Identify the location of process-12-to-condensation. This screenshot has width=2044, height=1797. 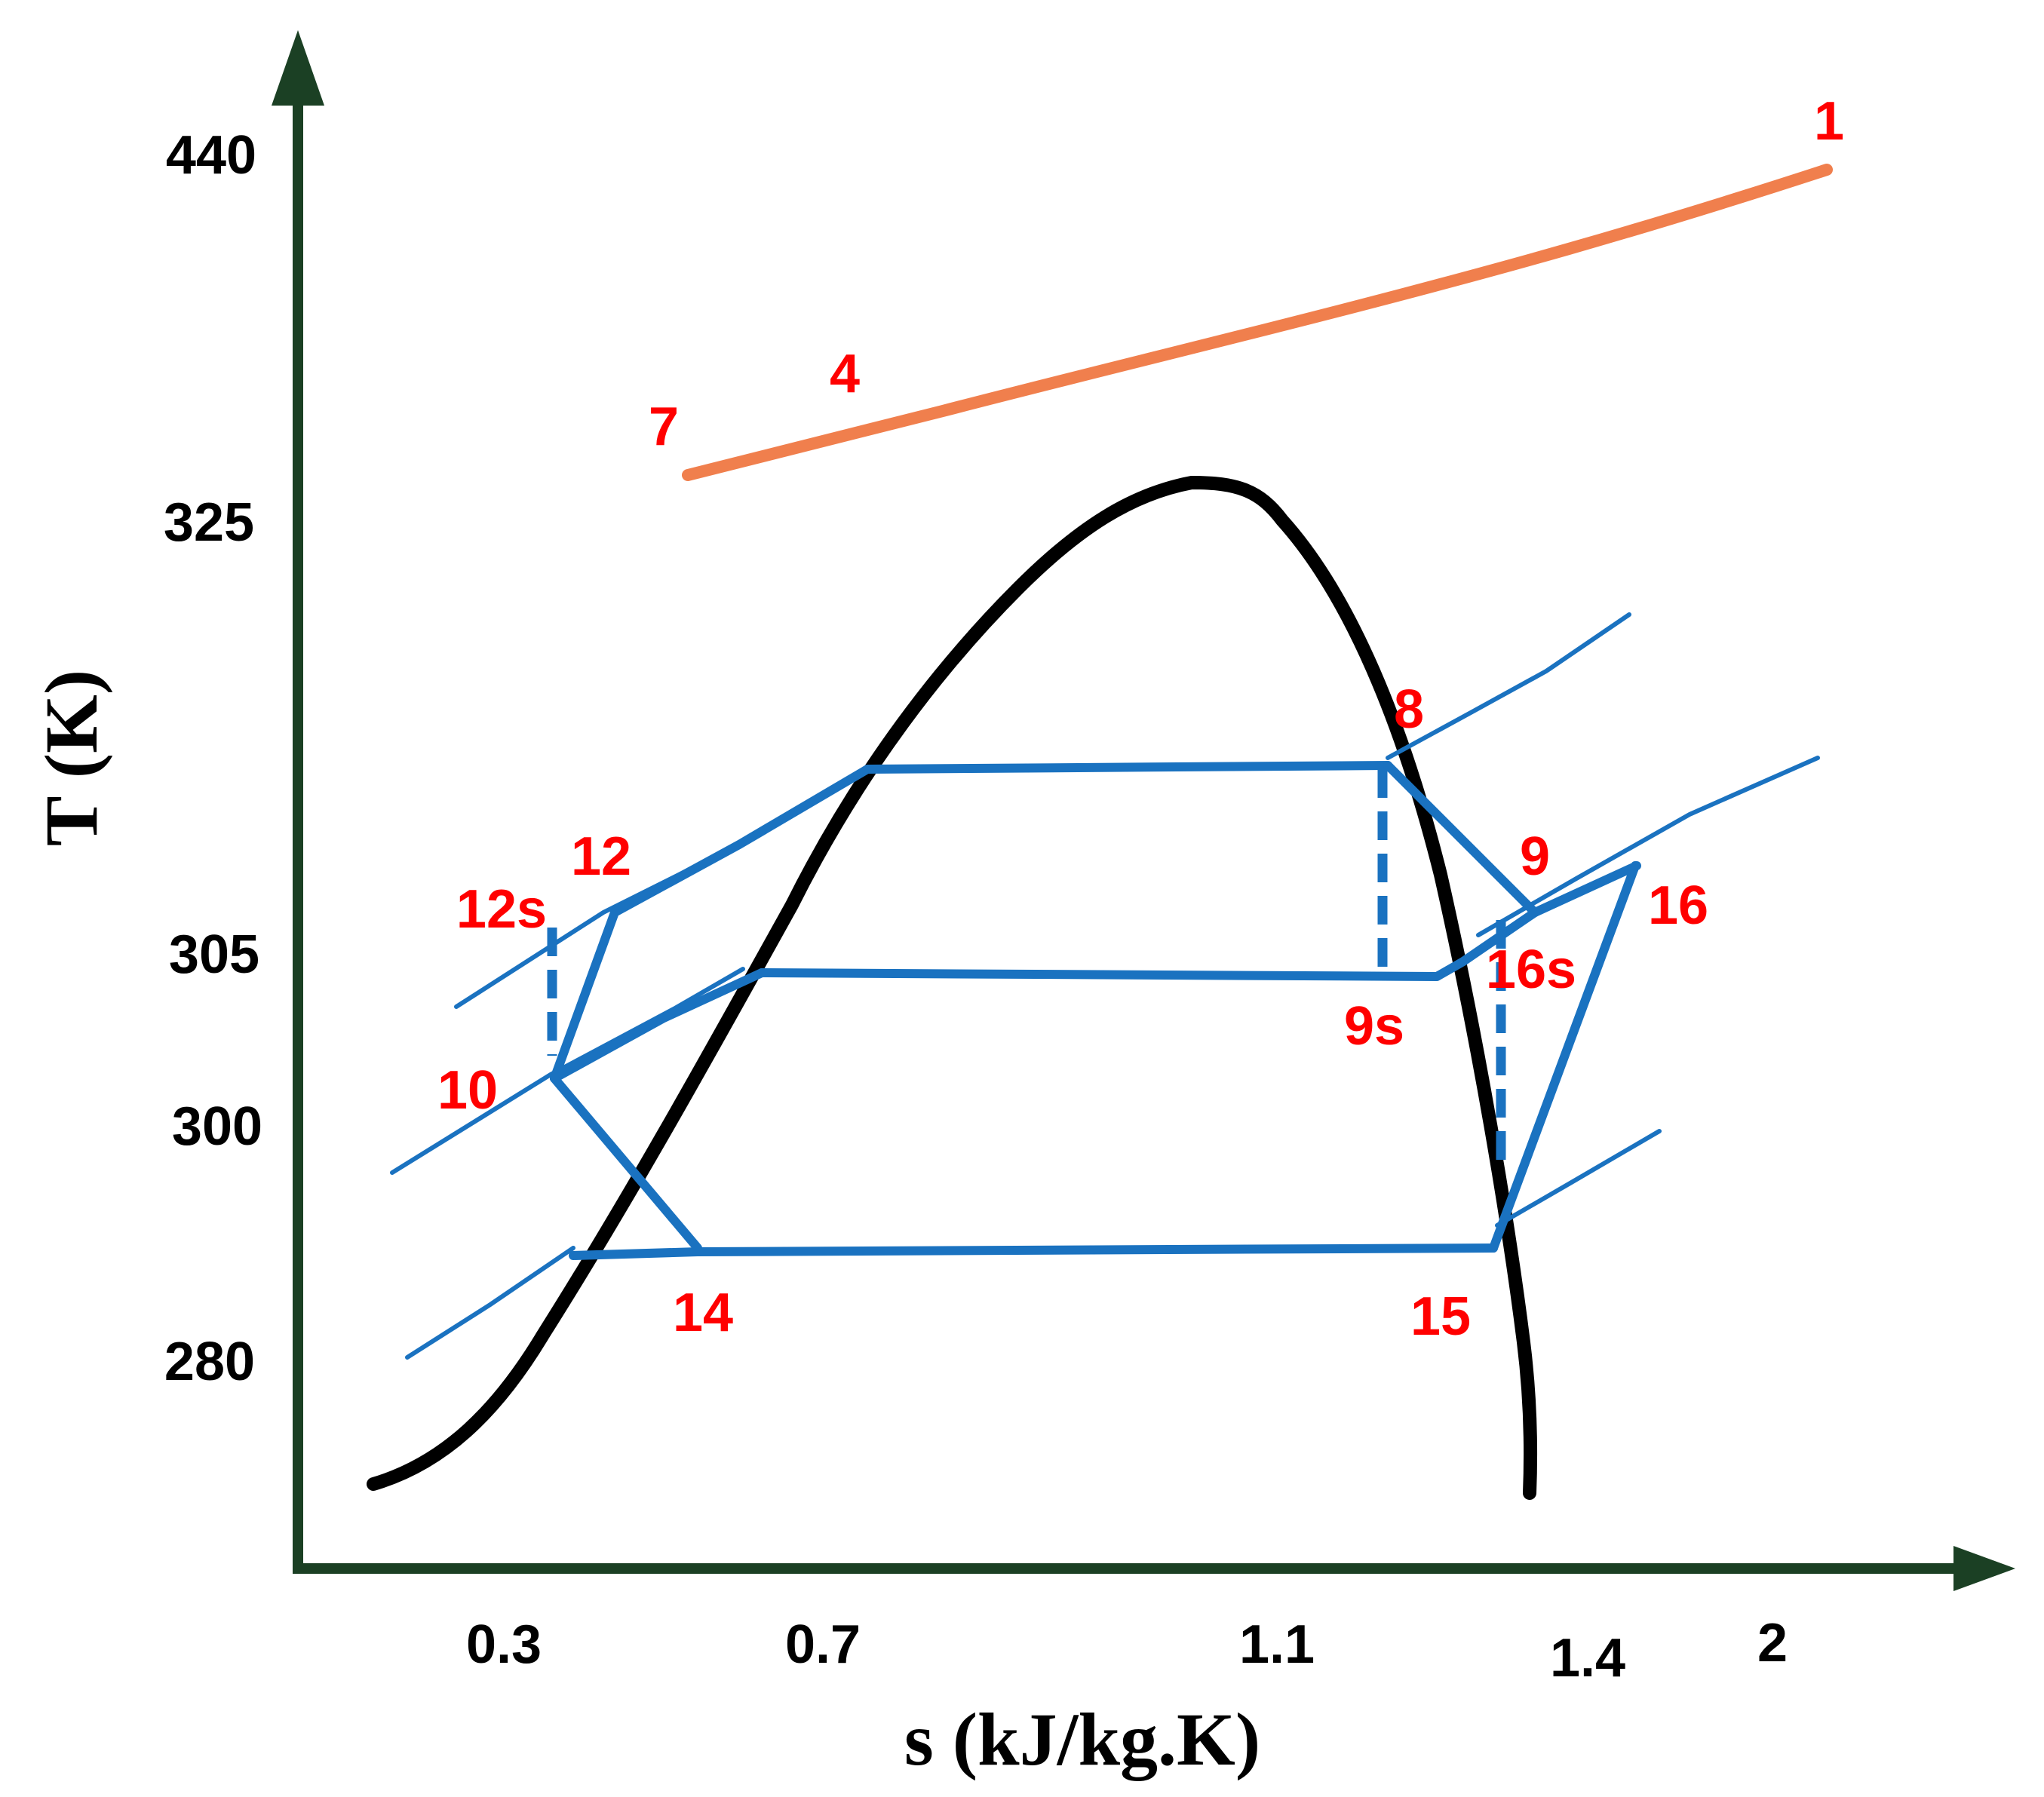
(741, 841).